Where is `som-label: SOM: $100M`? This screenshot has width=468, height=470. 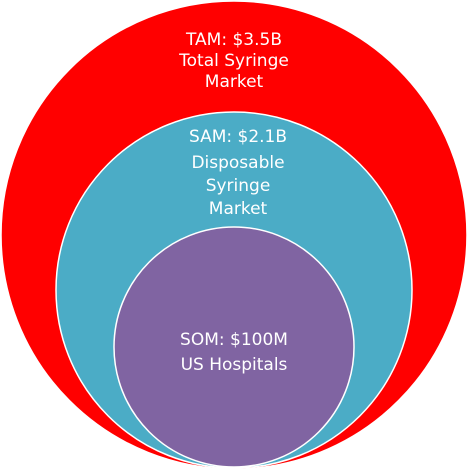
som-label: SOM: $100M is located at coordinates (234, 340).